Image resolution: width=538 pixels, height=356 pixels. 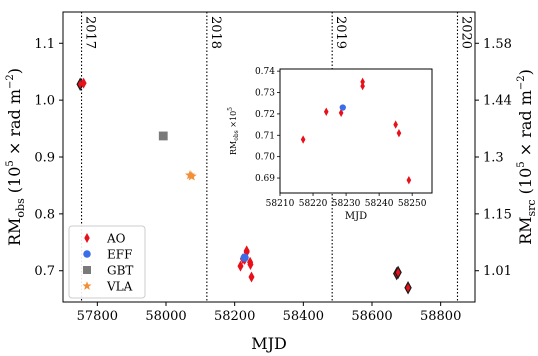 What do you see at coordinates (356, 131) in the screenshot?
I see `inset-frame` at bounding box center [356, 131].